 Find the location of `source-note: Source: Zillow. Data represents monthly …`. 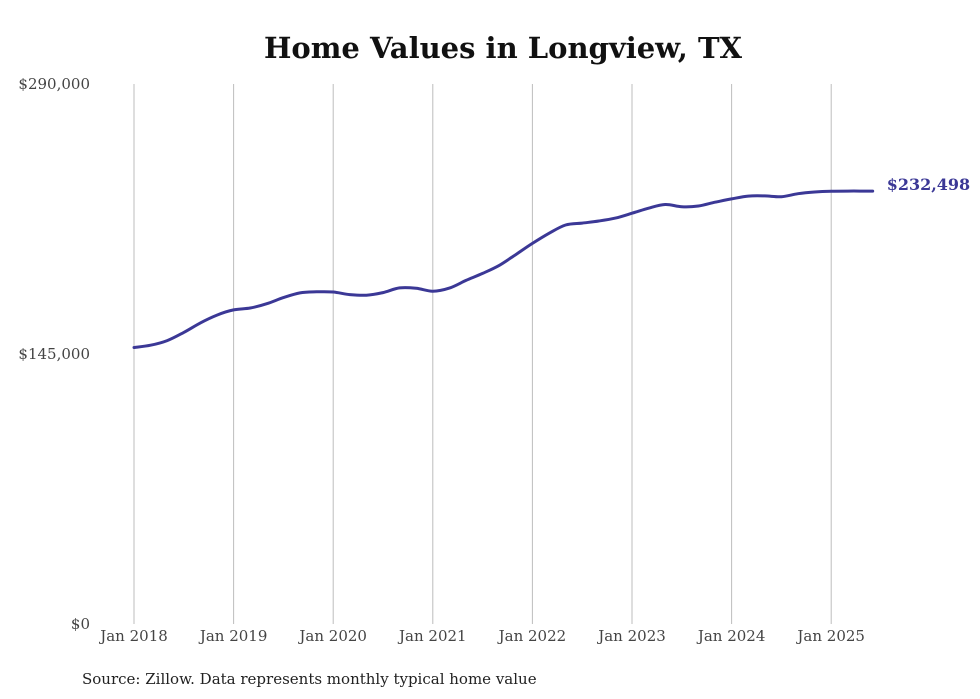

source-note: Source: Zillow. Data represents monthly … is located at coordinates (309, 679).